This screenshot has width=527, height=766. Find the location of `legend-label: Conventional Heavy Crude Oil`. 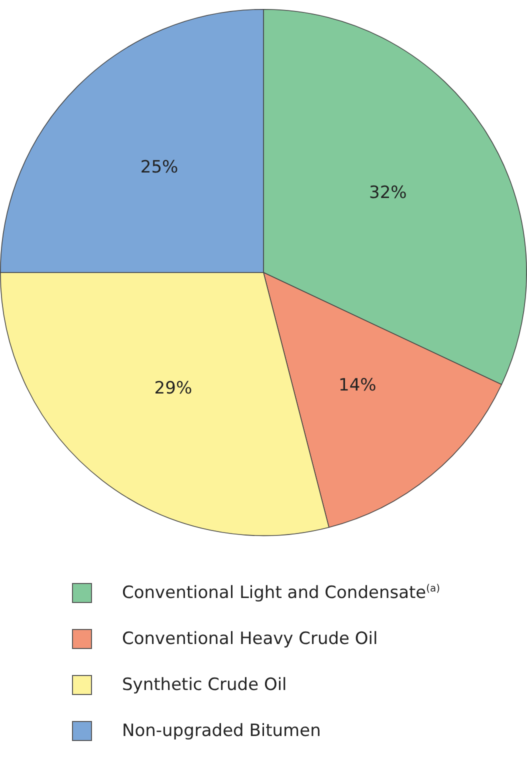

legend-label: Conventional Heavy Crude Oil is located at coordinates (250, 639).